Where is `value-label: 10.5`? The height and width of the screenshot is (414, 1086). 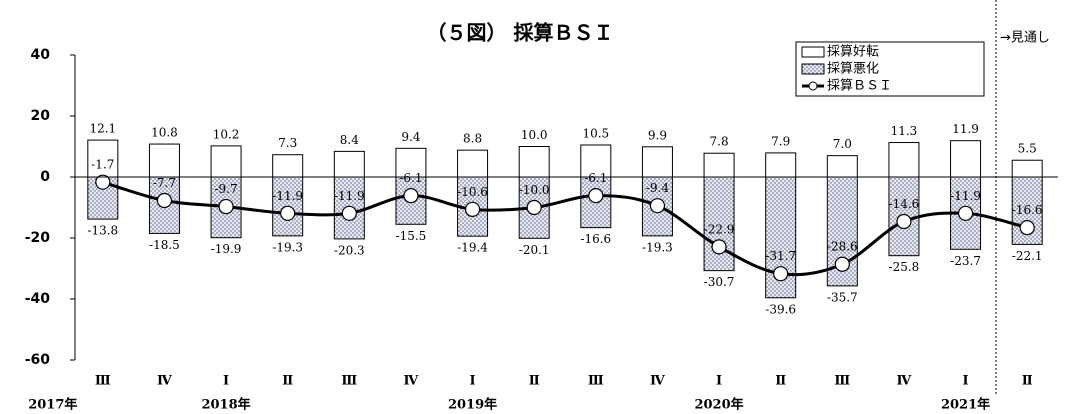 value-label: 10.5 is located at coordinates (595, 133).